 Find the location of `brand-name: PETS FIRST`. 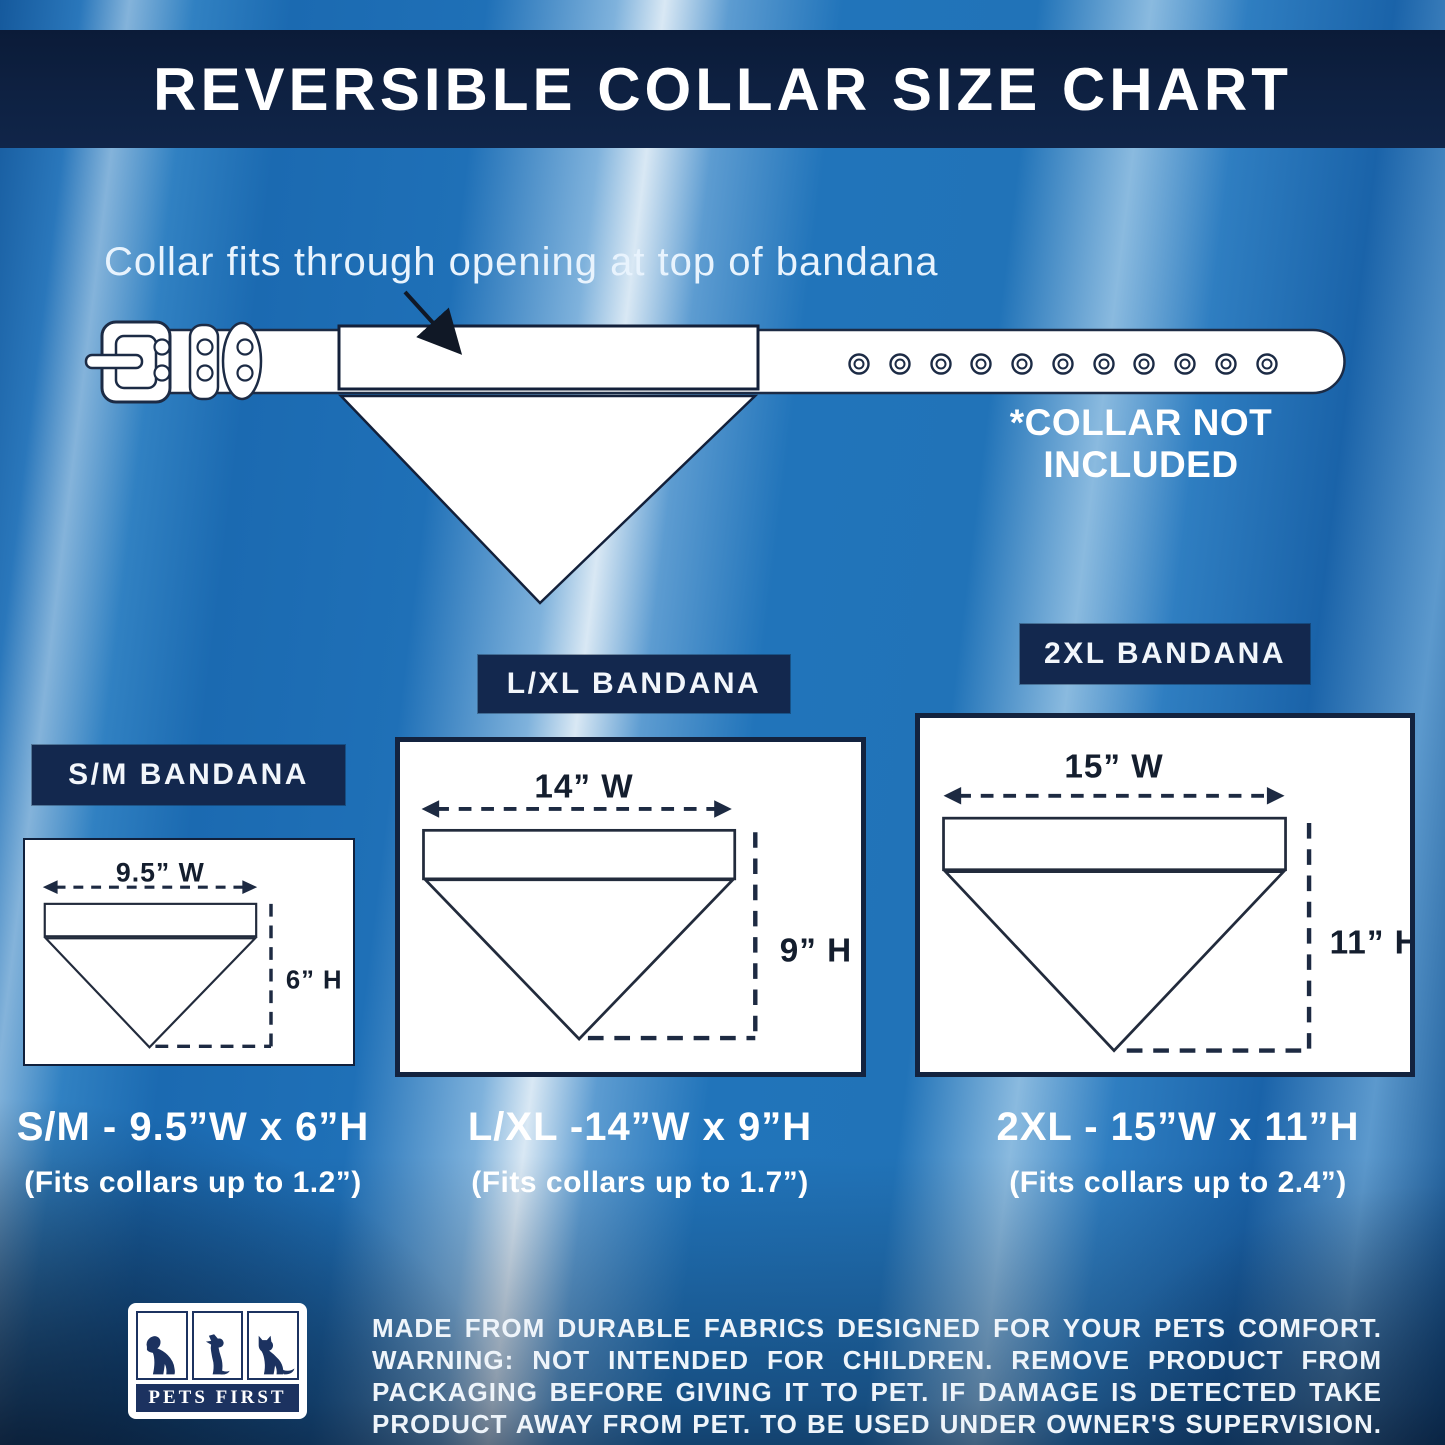

brand-name: PETS FIRST is located at coordinates (217, 1398).